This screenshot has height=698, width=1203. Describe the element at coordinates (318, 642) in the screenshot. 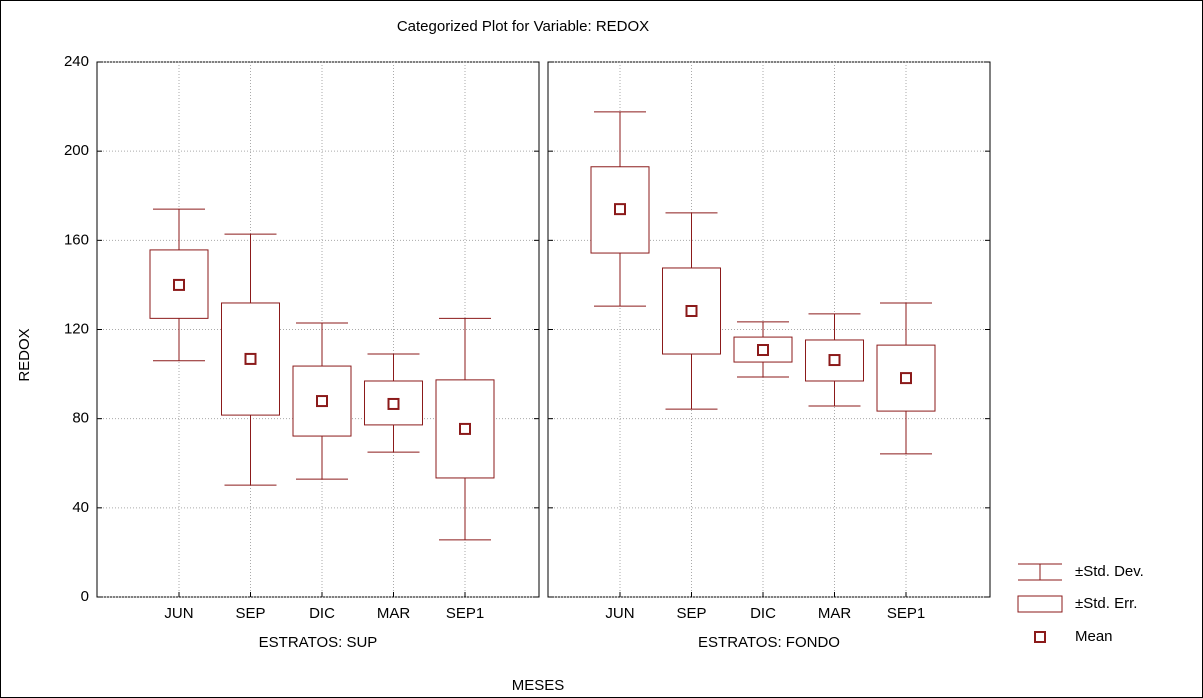

I see `panel-label: ESTRATOS: SUP` at that location.